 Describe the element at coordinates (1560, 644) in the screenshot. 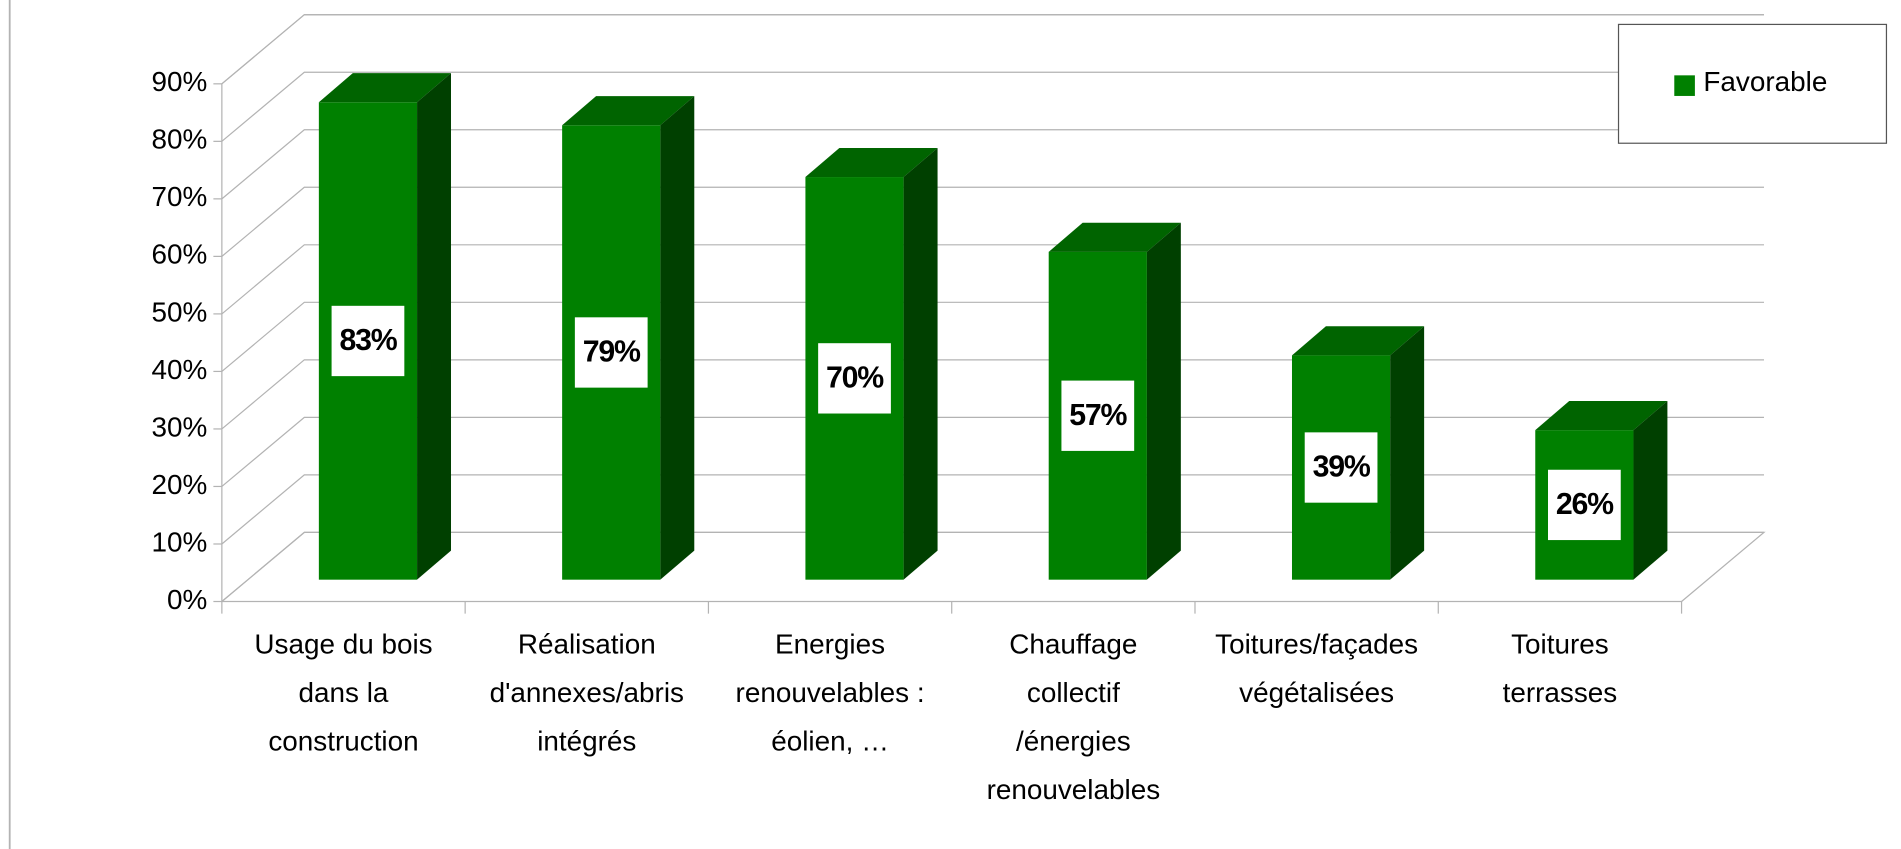

I see `x-tick-label-line: Toitures` at that location.